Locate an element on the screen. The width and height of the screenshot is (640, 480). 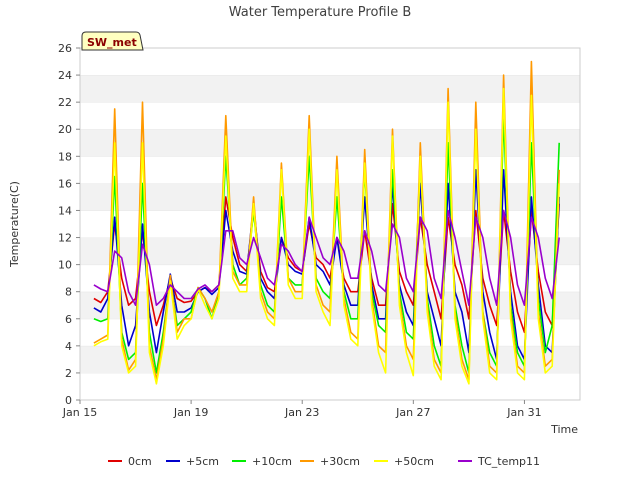
y-axis-label: Temperature(C) is located at coordinates (14, 224).